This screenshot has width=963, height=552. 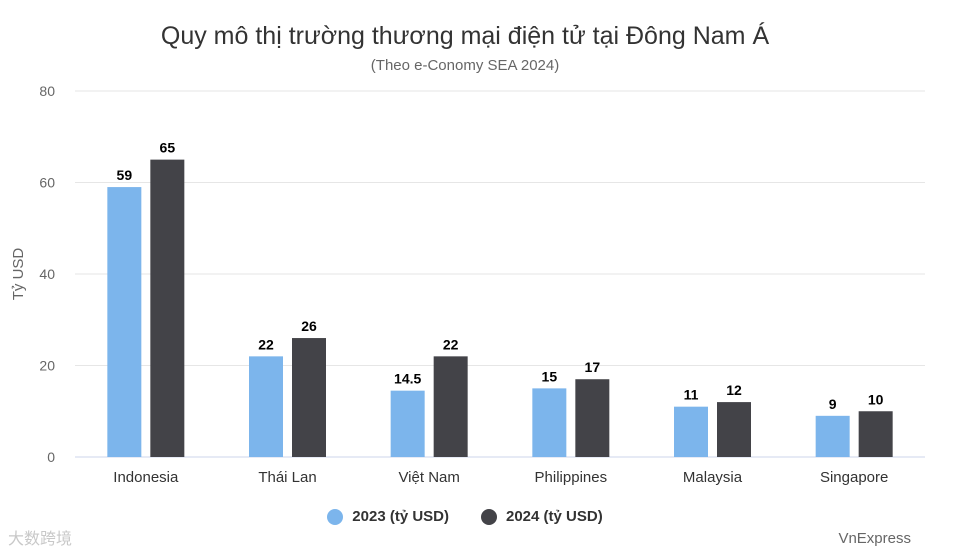 What do you see at coordinates (18, 274) in the screenshot?
I see `y-axis-title: Tỷ USD` at bounding box center [18, 274].